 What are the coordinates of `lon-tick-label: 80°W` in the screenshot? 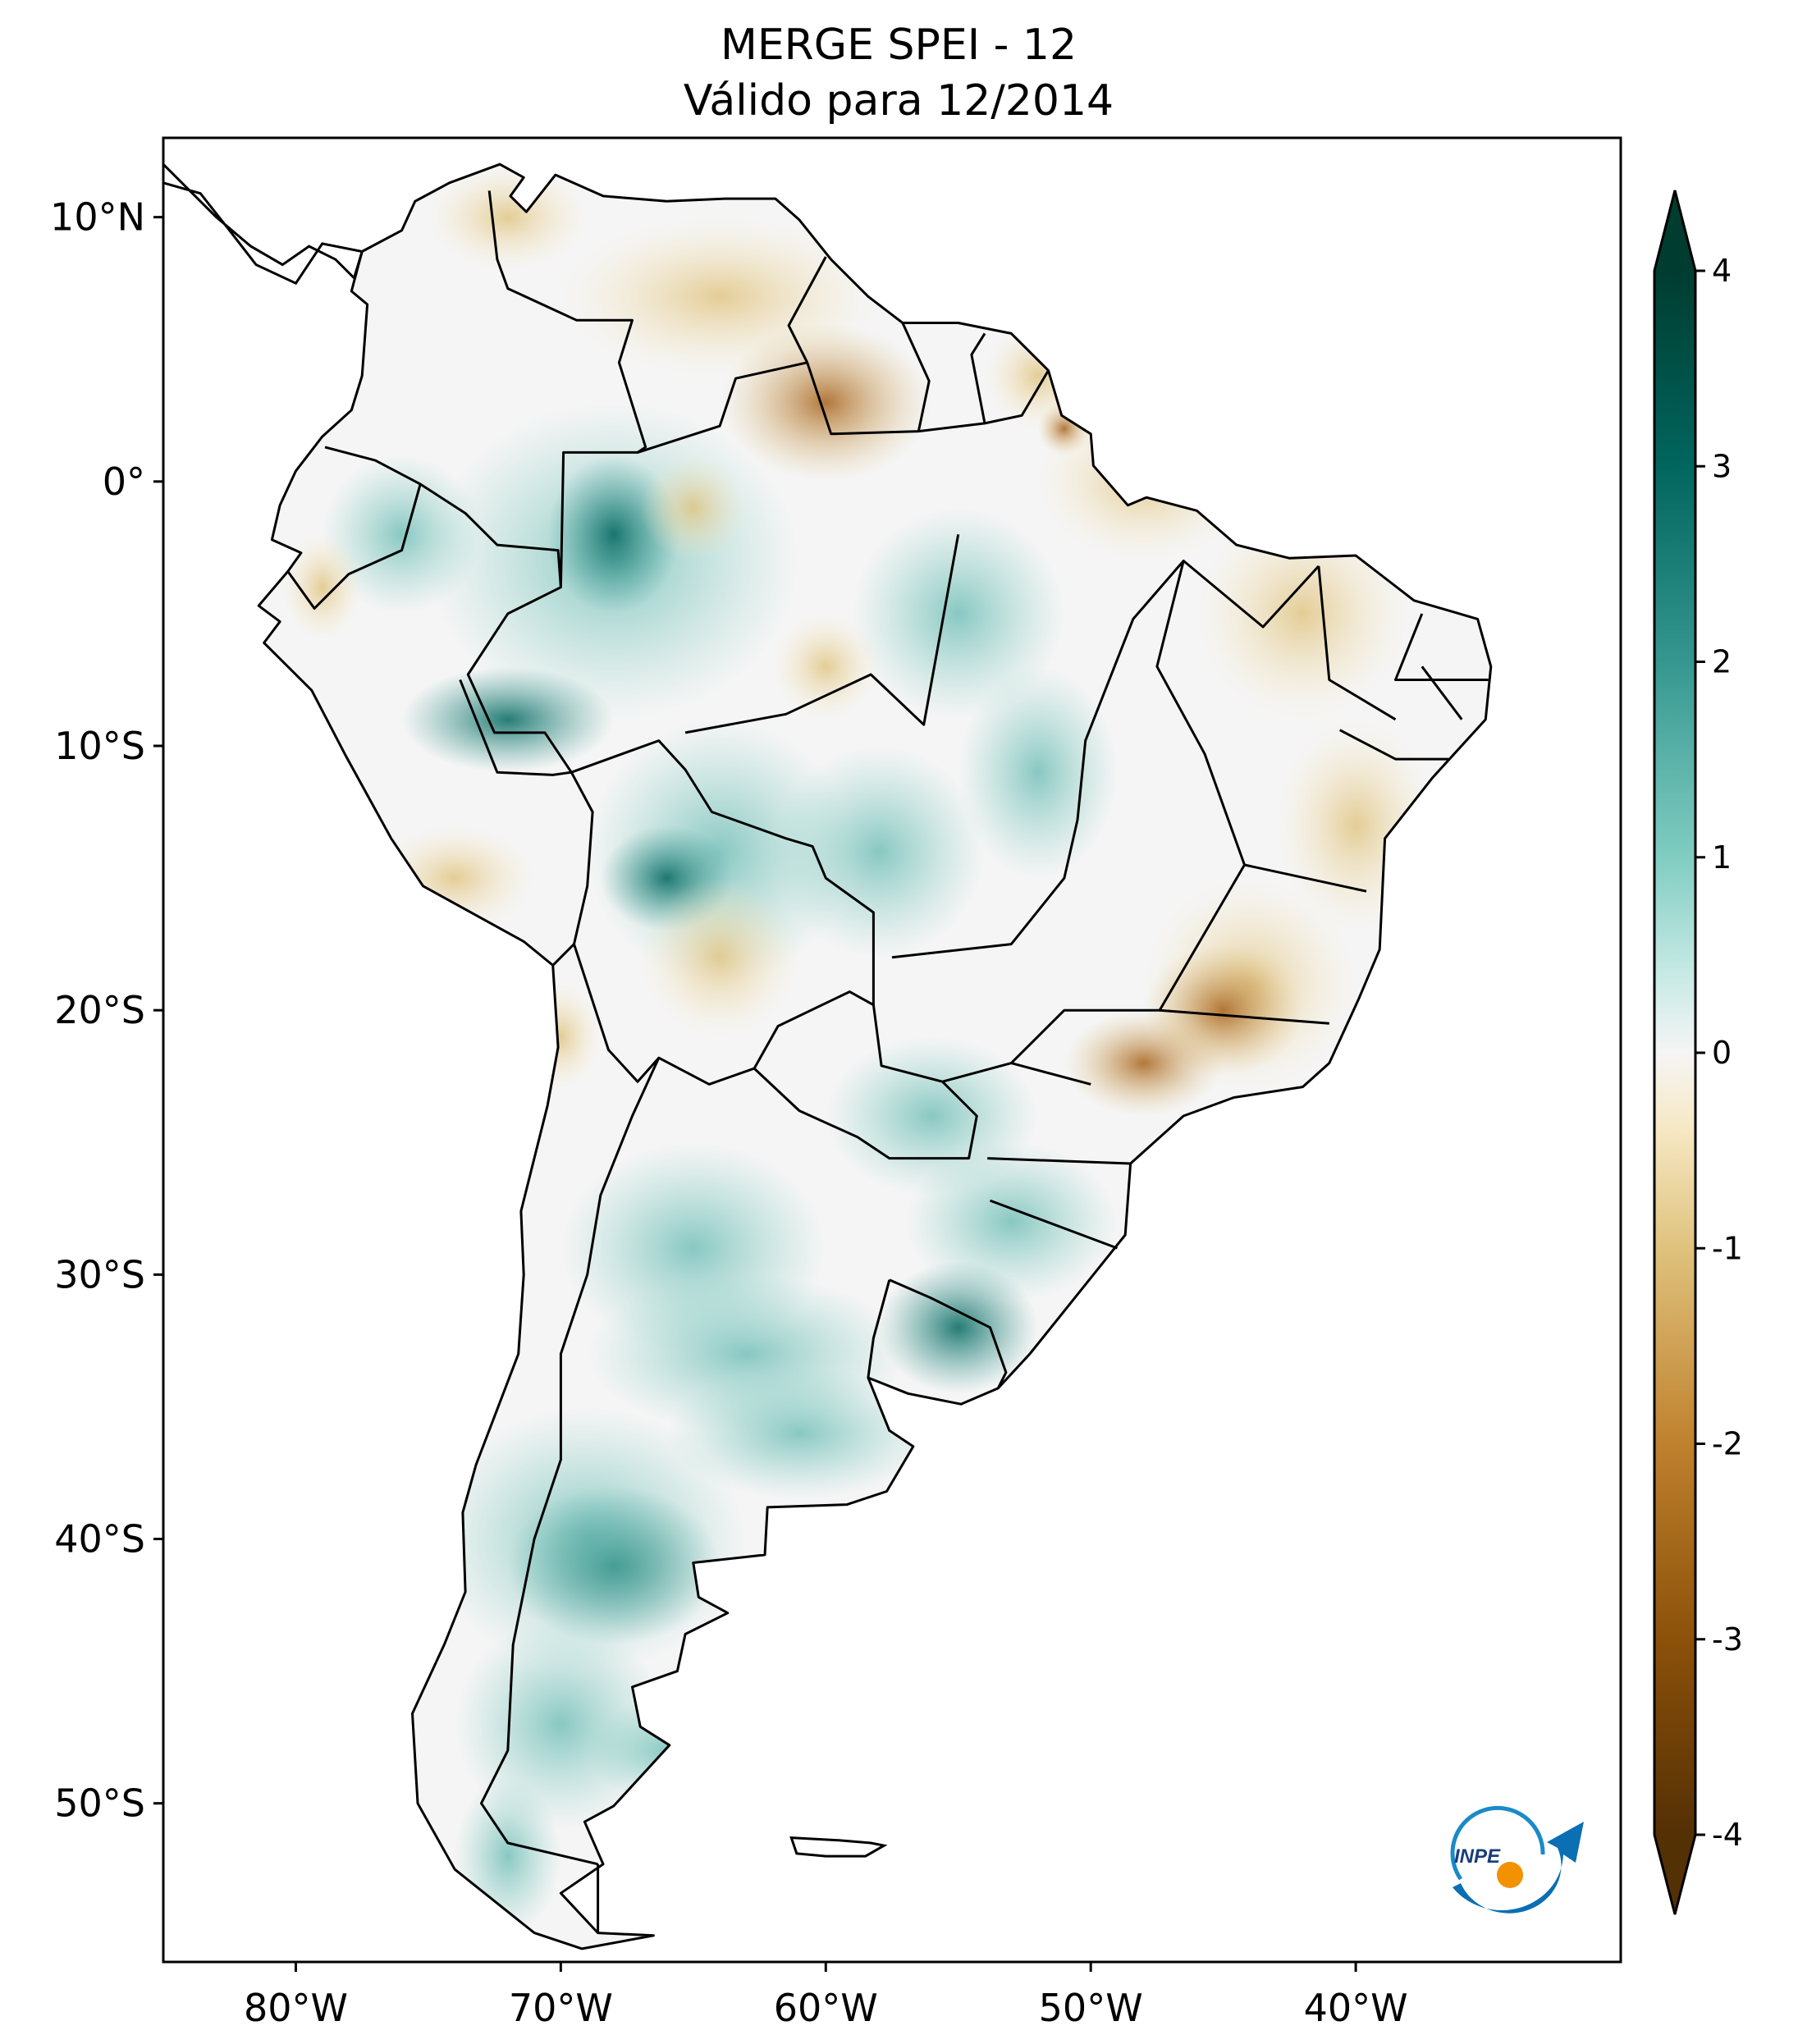 It's located at (296, 2008).